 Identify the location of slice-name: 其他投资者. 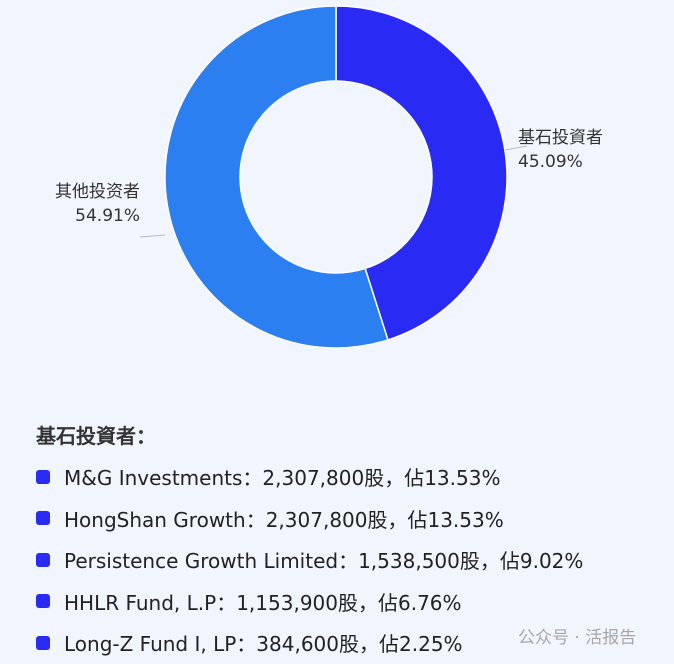
(97, 192).